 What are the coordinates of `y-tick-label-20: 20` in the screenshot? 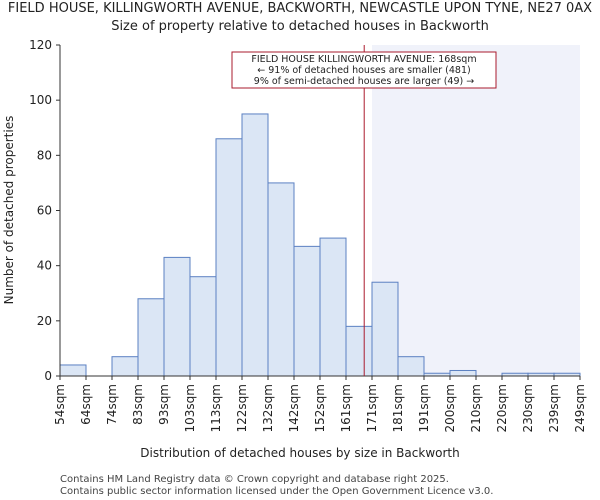 It's located at (44, 321).